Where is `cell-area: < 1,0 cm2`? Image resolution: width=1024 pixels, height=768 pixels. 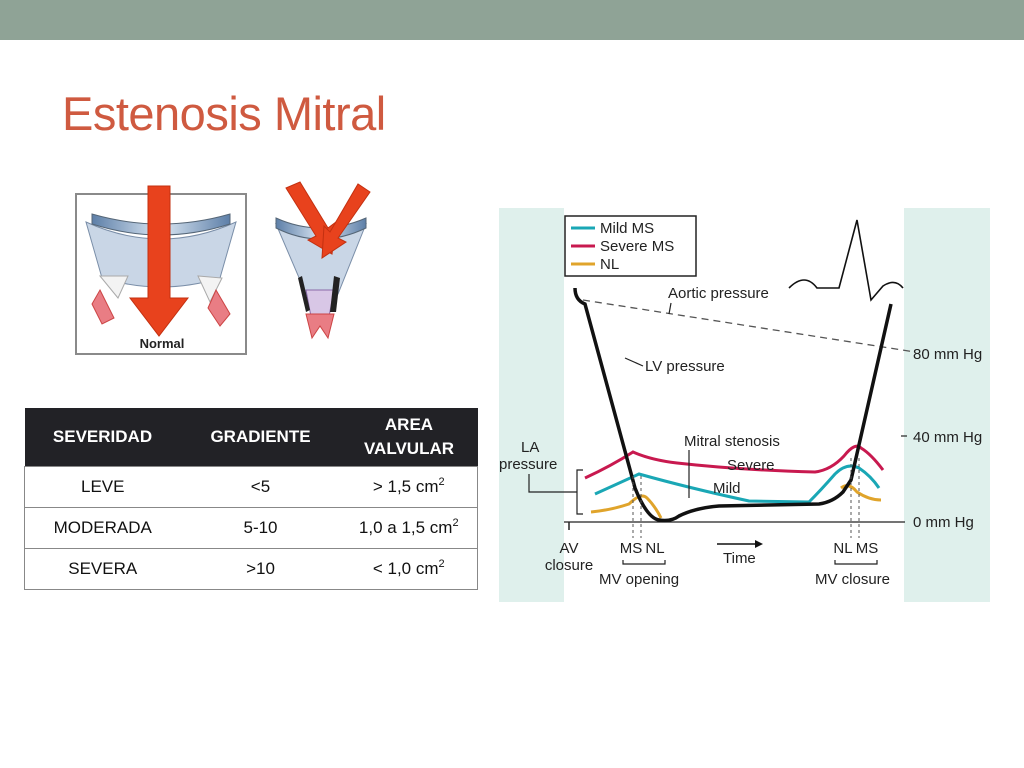 cell-area: < 1,0 cm2 is located at coordinates (409, 569).